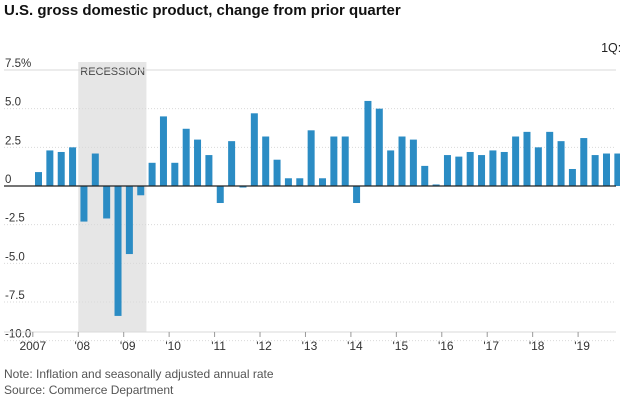  I want to click on x-tick-label: '17, so click(491, 346).